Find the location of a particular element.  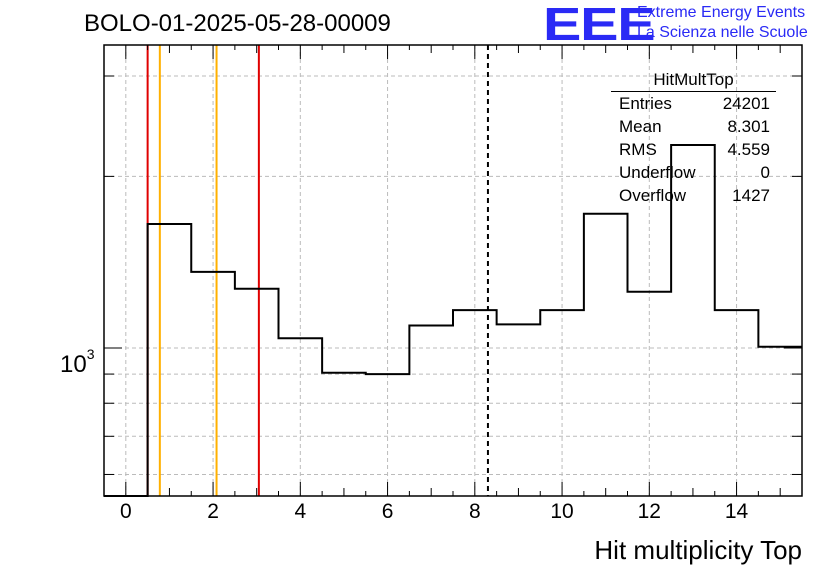

x-tick-label: 14 is located at coordinates (736, 511).